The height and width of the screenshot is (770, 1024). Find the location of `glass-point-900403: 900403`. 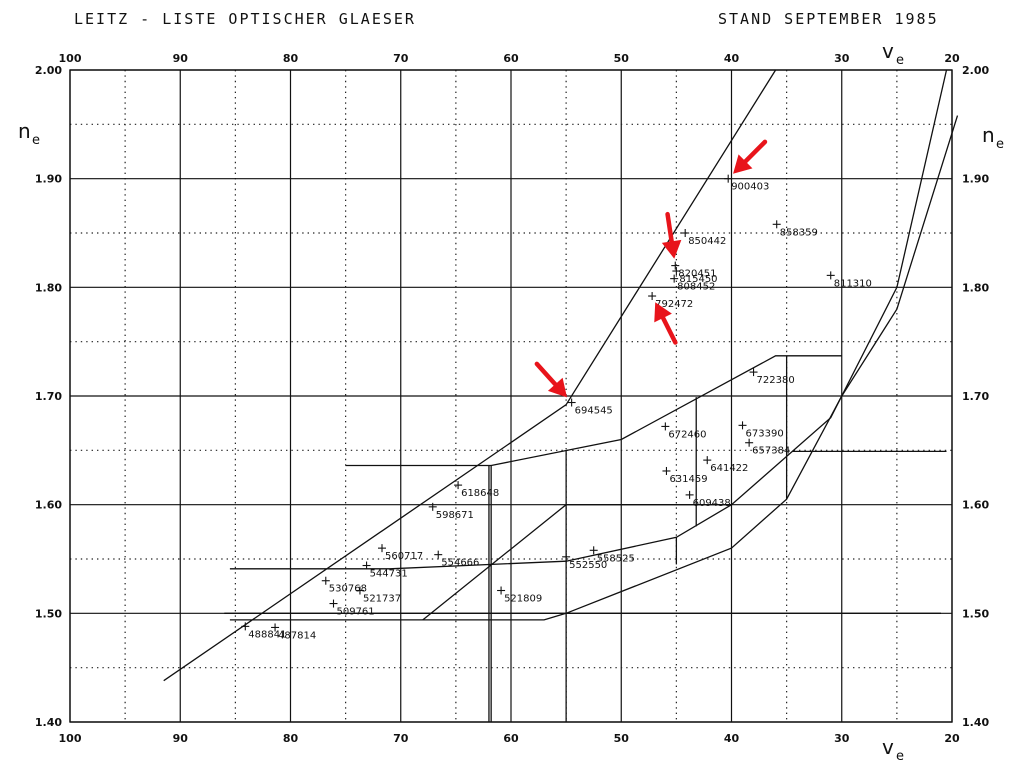

glass-point-900403: 900403 is located at coordinates (746, 183).